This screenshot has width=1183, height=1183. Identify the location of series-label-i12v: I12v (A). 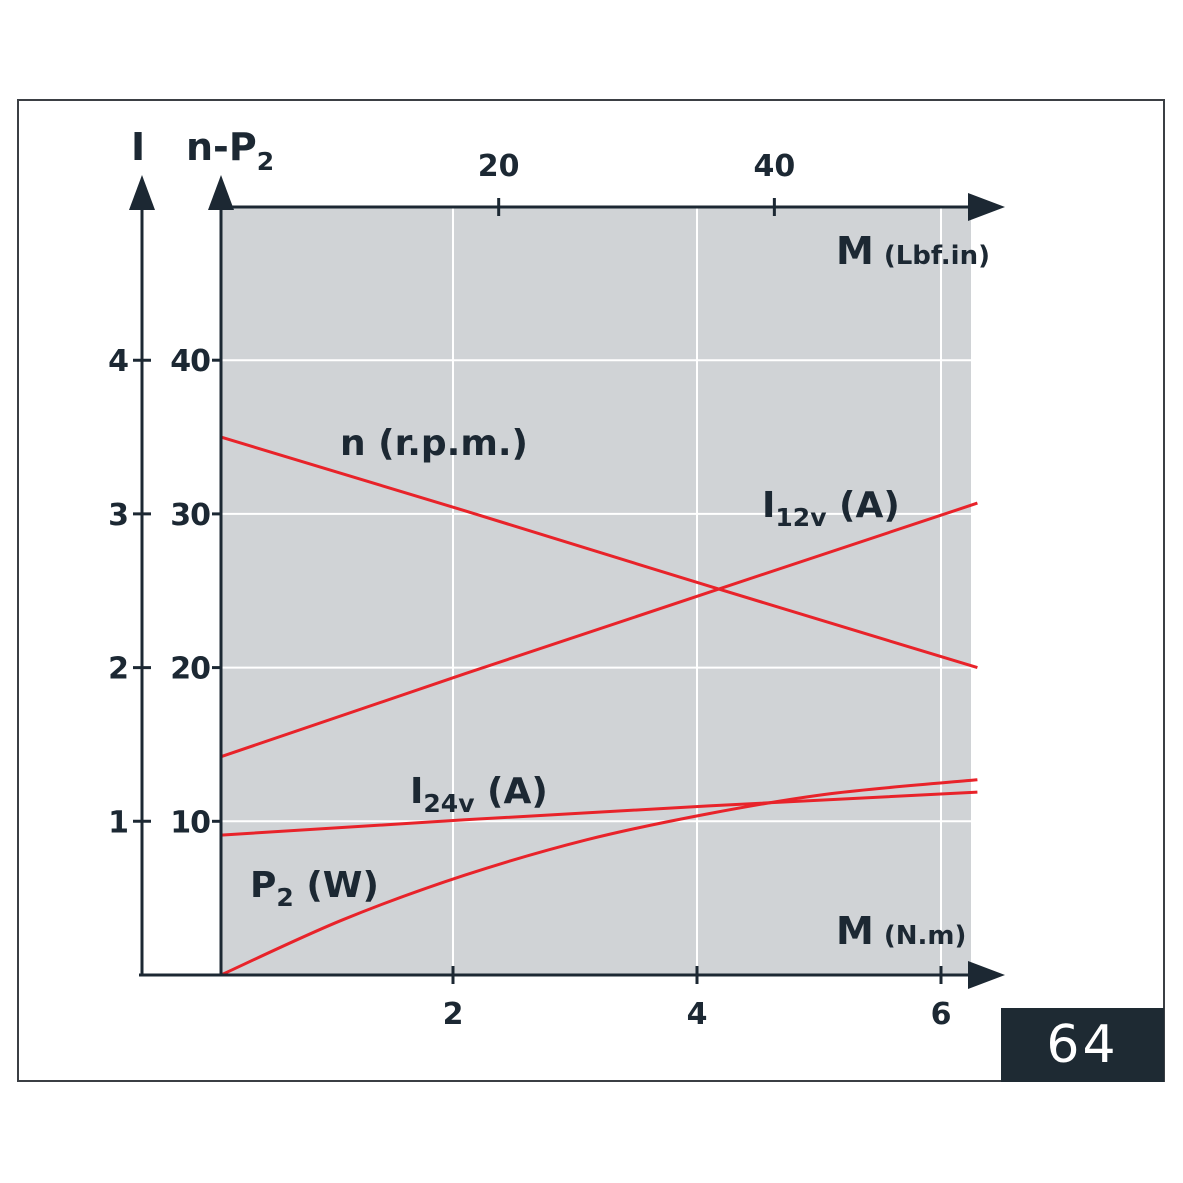
(831, 508).